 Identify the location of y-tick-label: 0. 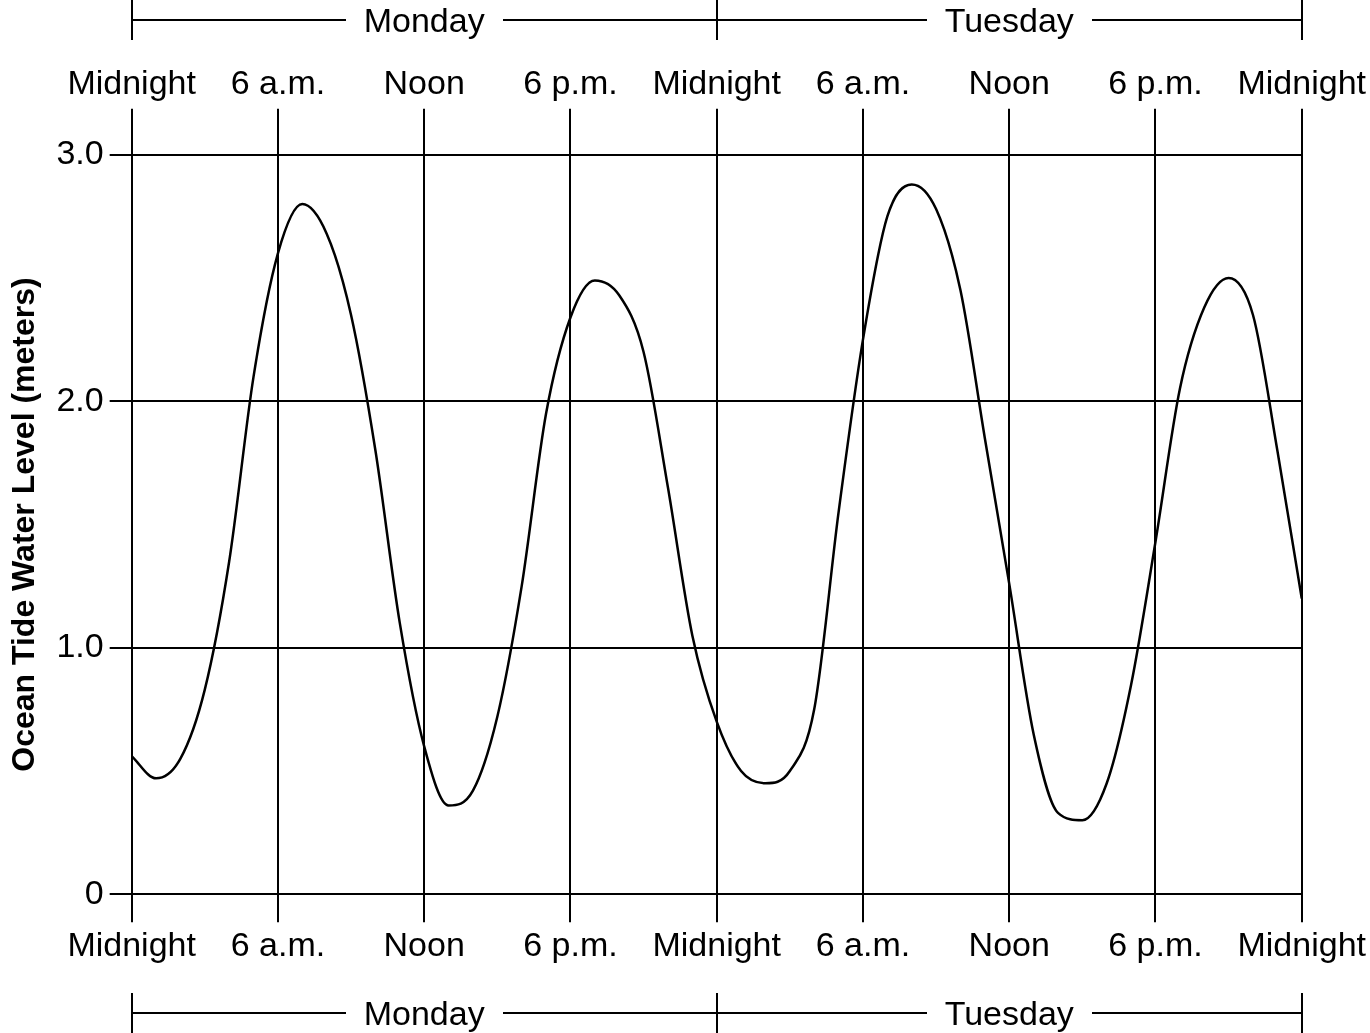
(94, 891).